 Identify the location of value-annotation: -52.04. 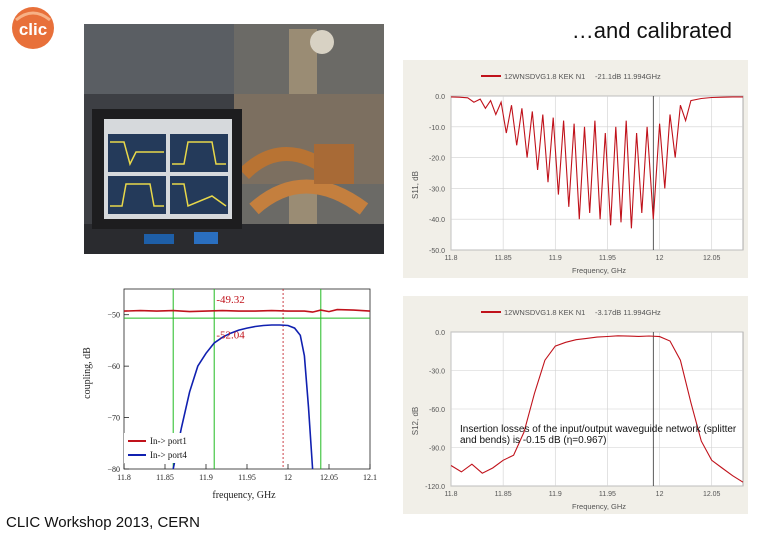
(230, 335).